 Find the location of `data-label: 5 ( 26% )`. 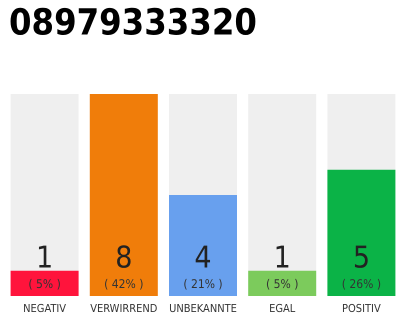

data-label: 5 ( 26% ) is located at coordinates (362, 265).